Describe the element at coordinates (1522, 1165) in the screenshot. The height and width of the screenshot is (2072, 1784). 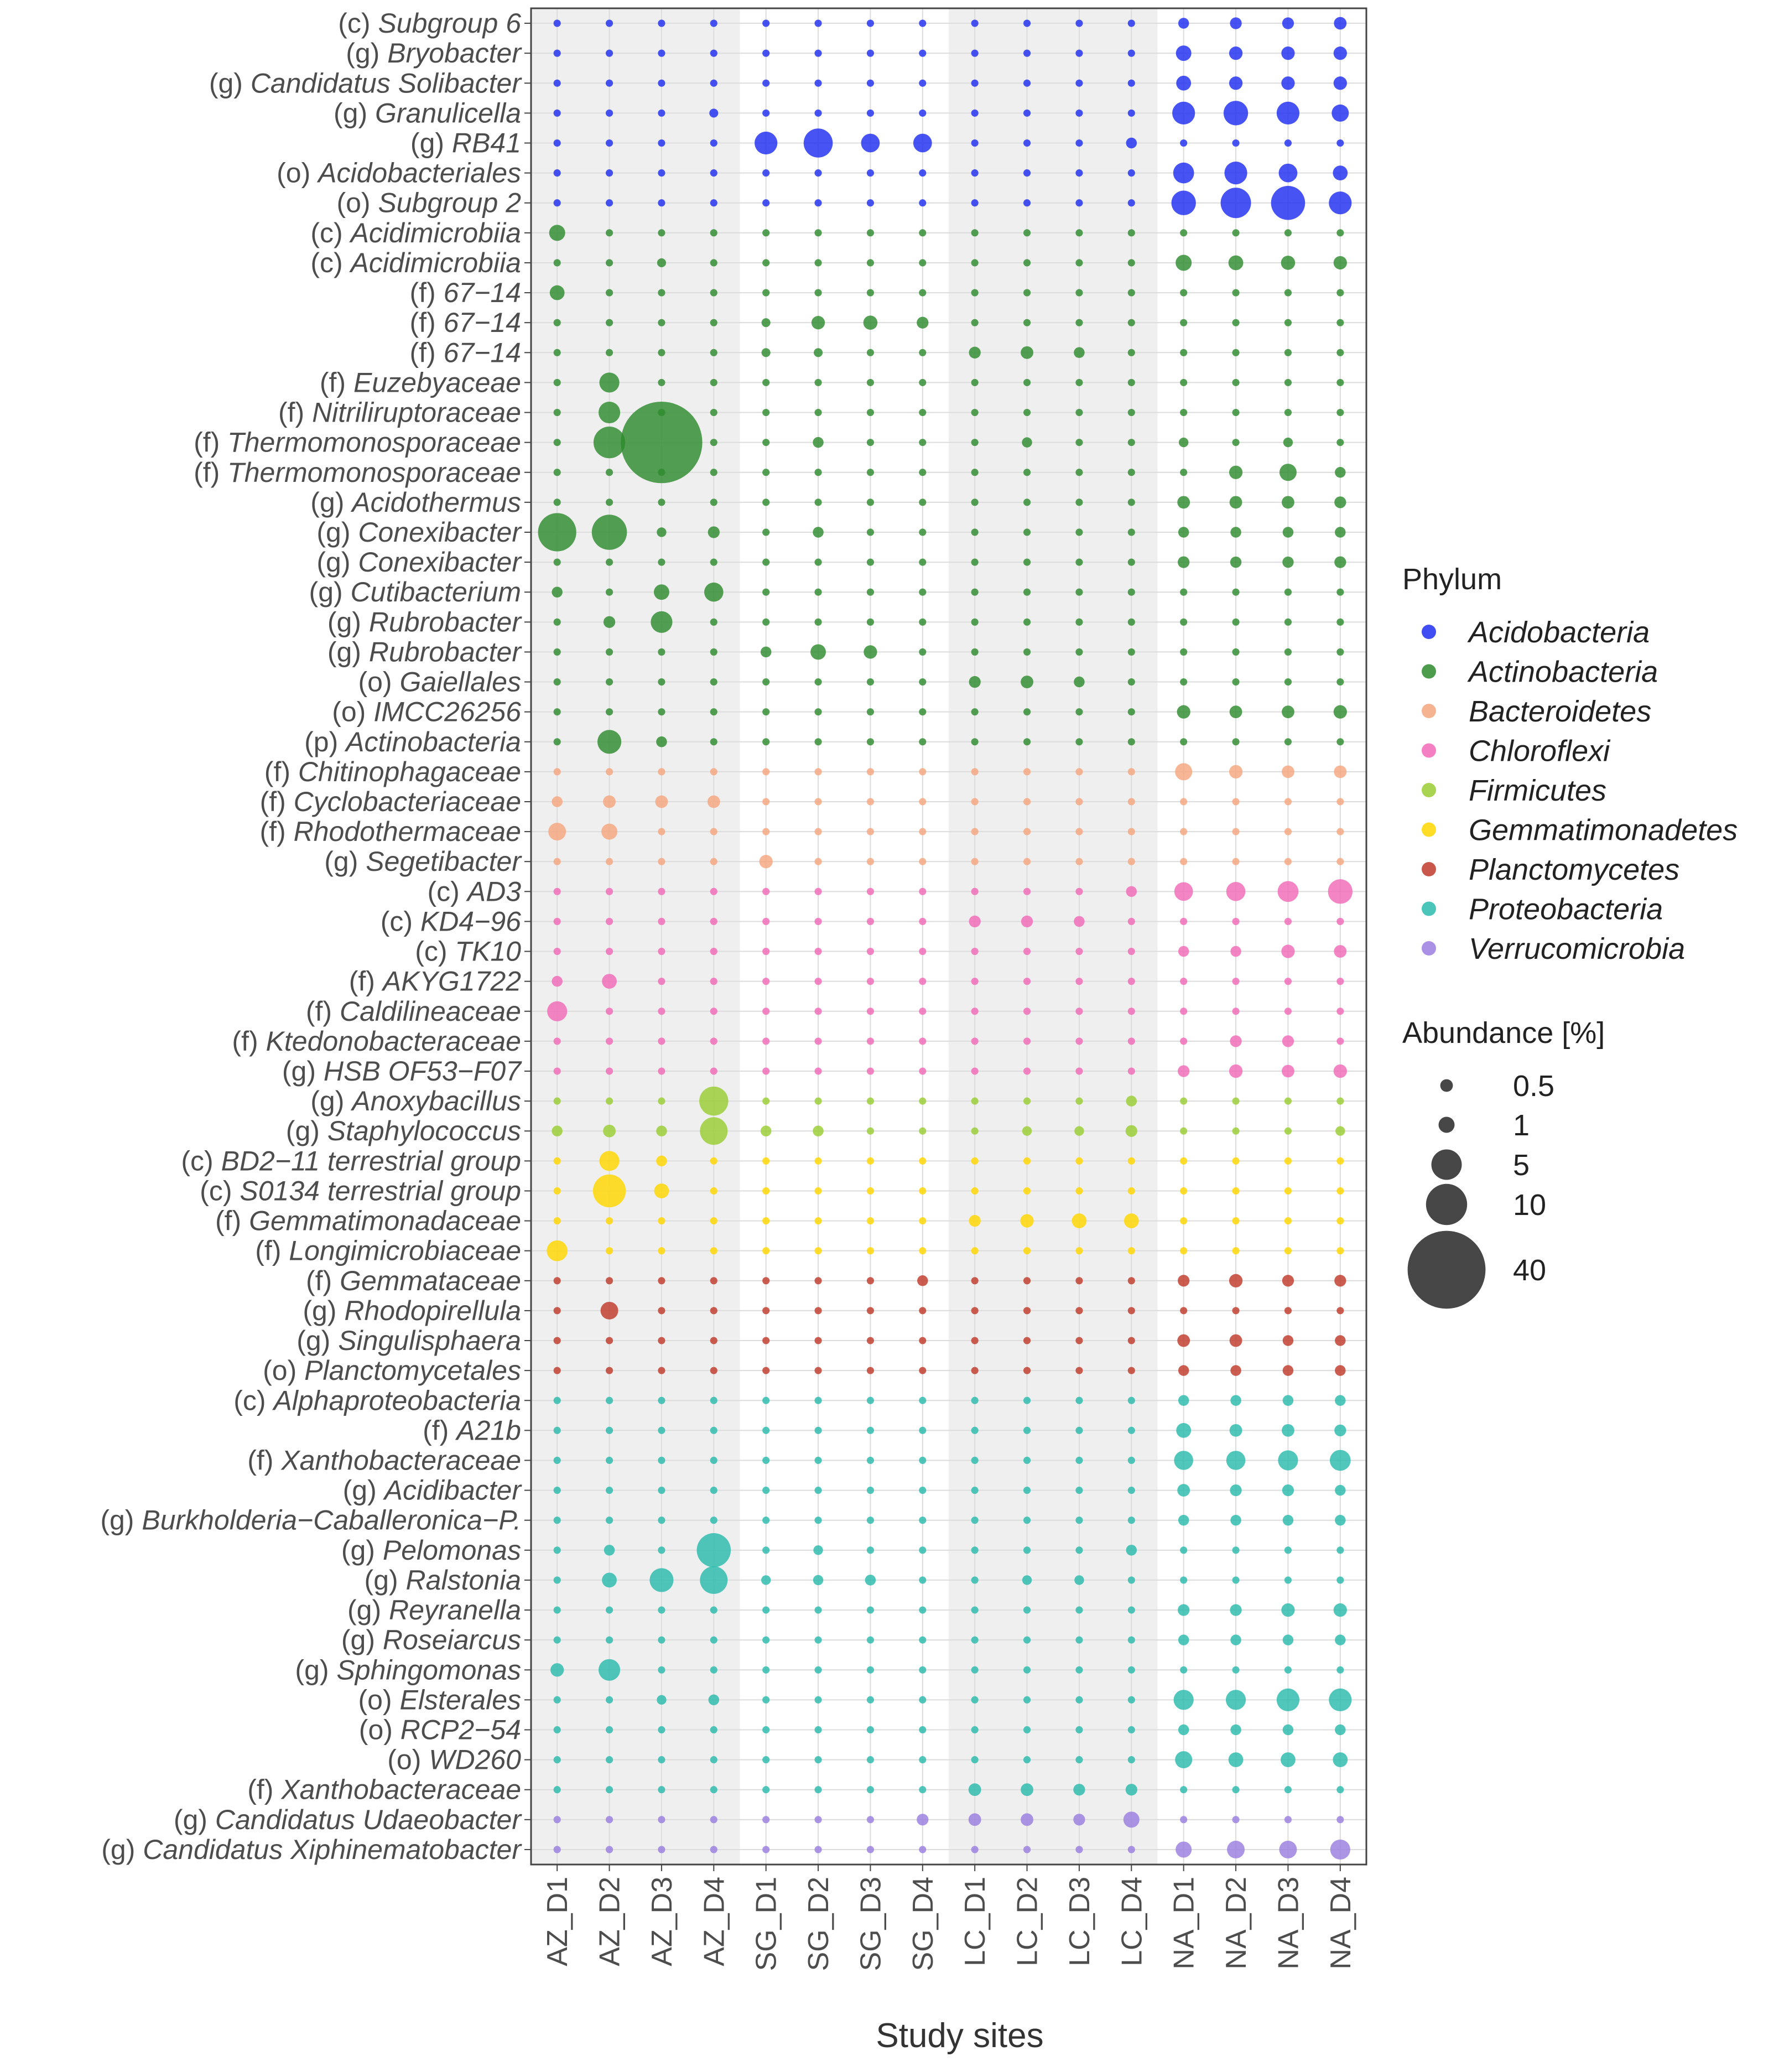
I see `legend-size-label: 5` at that location.